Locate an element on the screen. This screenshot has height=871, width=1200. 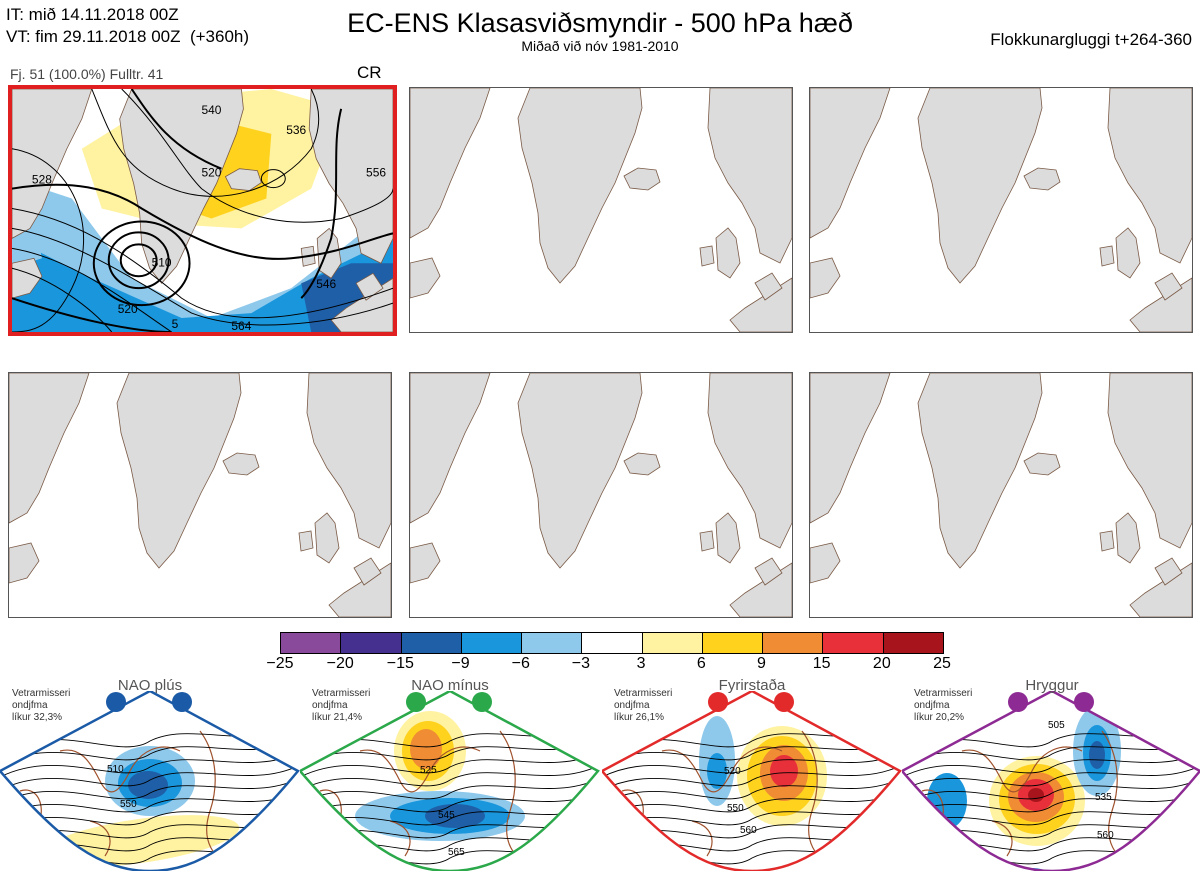
anomaly-colorbar is located at coordinates (612, 643).